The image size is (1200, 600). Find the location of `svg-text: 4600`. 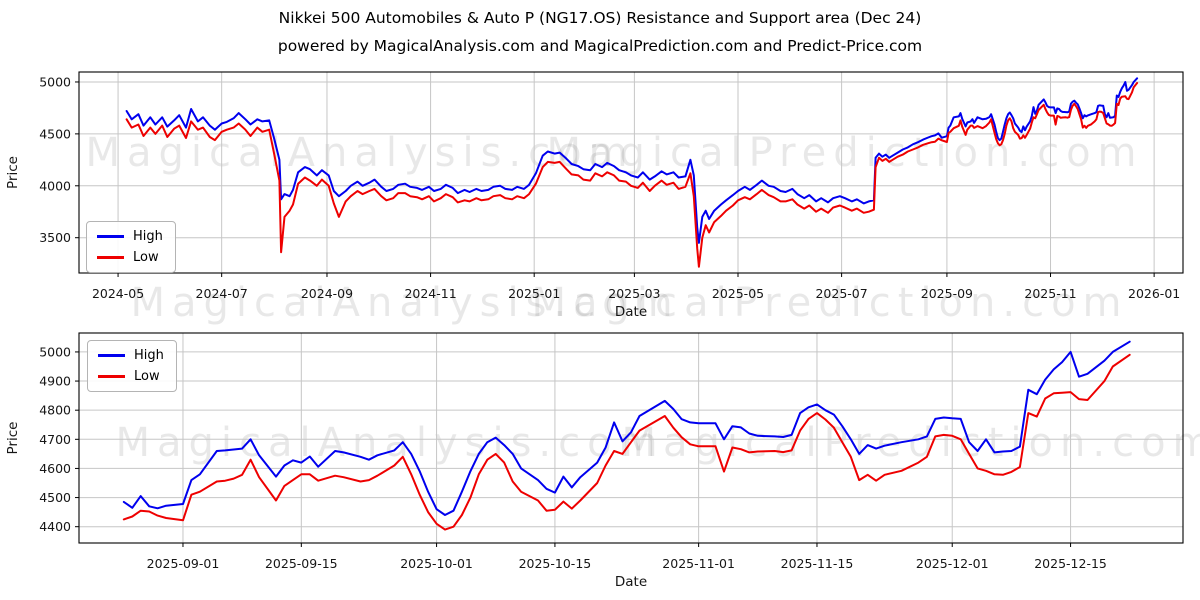

svg-text: 4600 is located at coordinates (55, 468).